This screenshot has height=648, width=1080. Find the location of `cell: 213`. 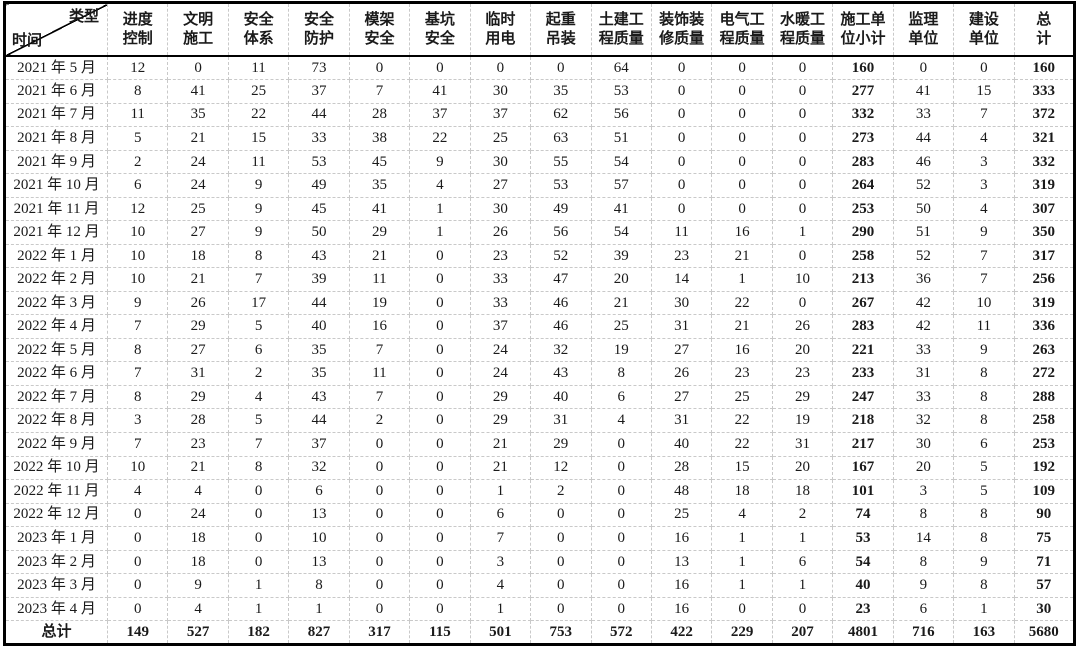

cell: 213 is located at coordinates (863, 279).